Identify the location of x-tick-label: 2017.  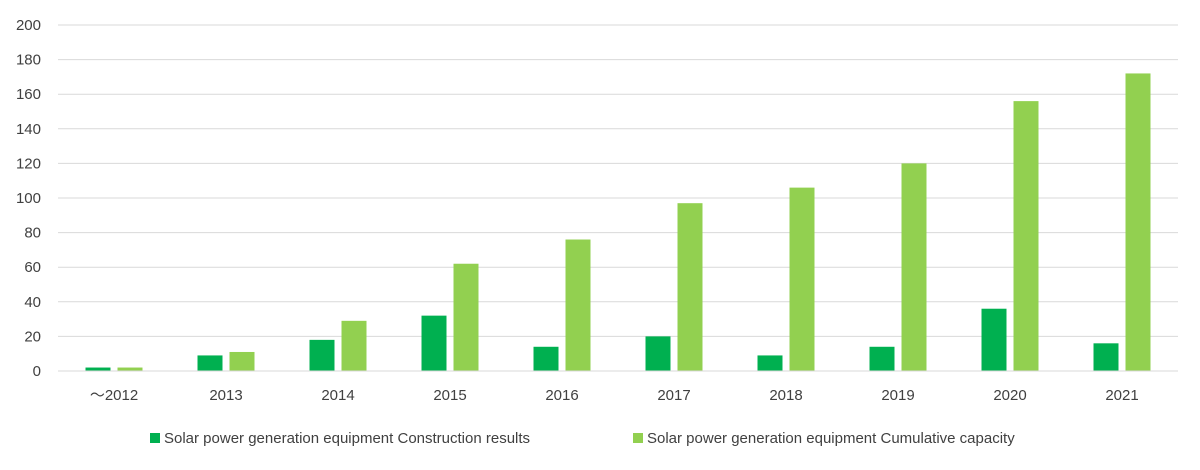
(673, 395).